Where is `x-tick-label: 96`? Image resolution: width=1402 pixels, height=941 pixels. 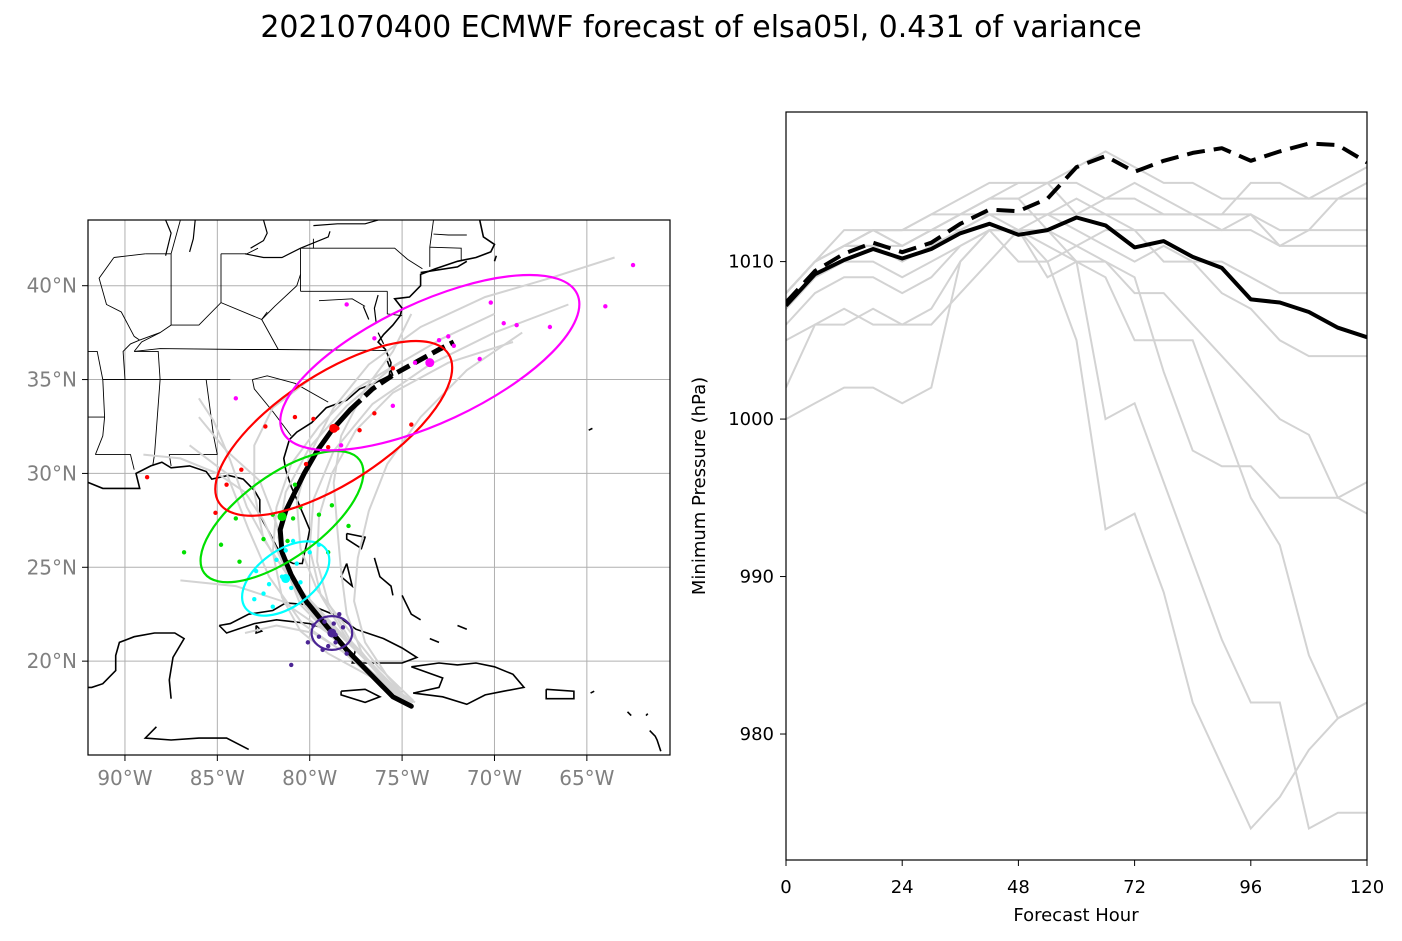
x-tick-label: 96 is located at coordinates (1250, 887).